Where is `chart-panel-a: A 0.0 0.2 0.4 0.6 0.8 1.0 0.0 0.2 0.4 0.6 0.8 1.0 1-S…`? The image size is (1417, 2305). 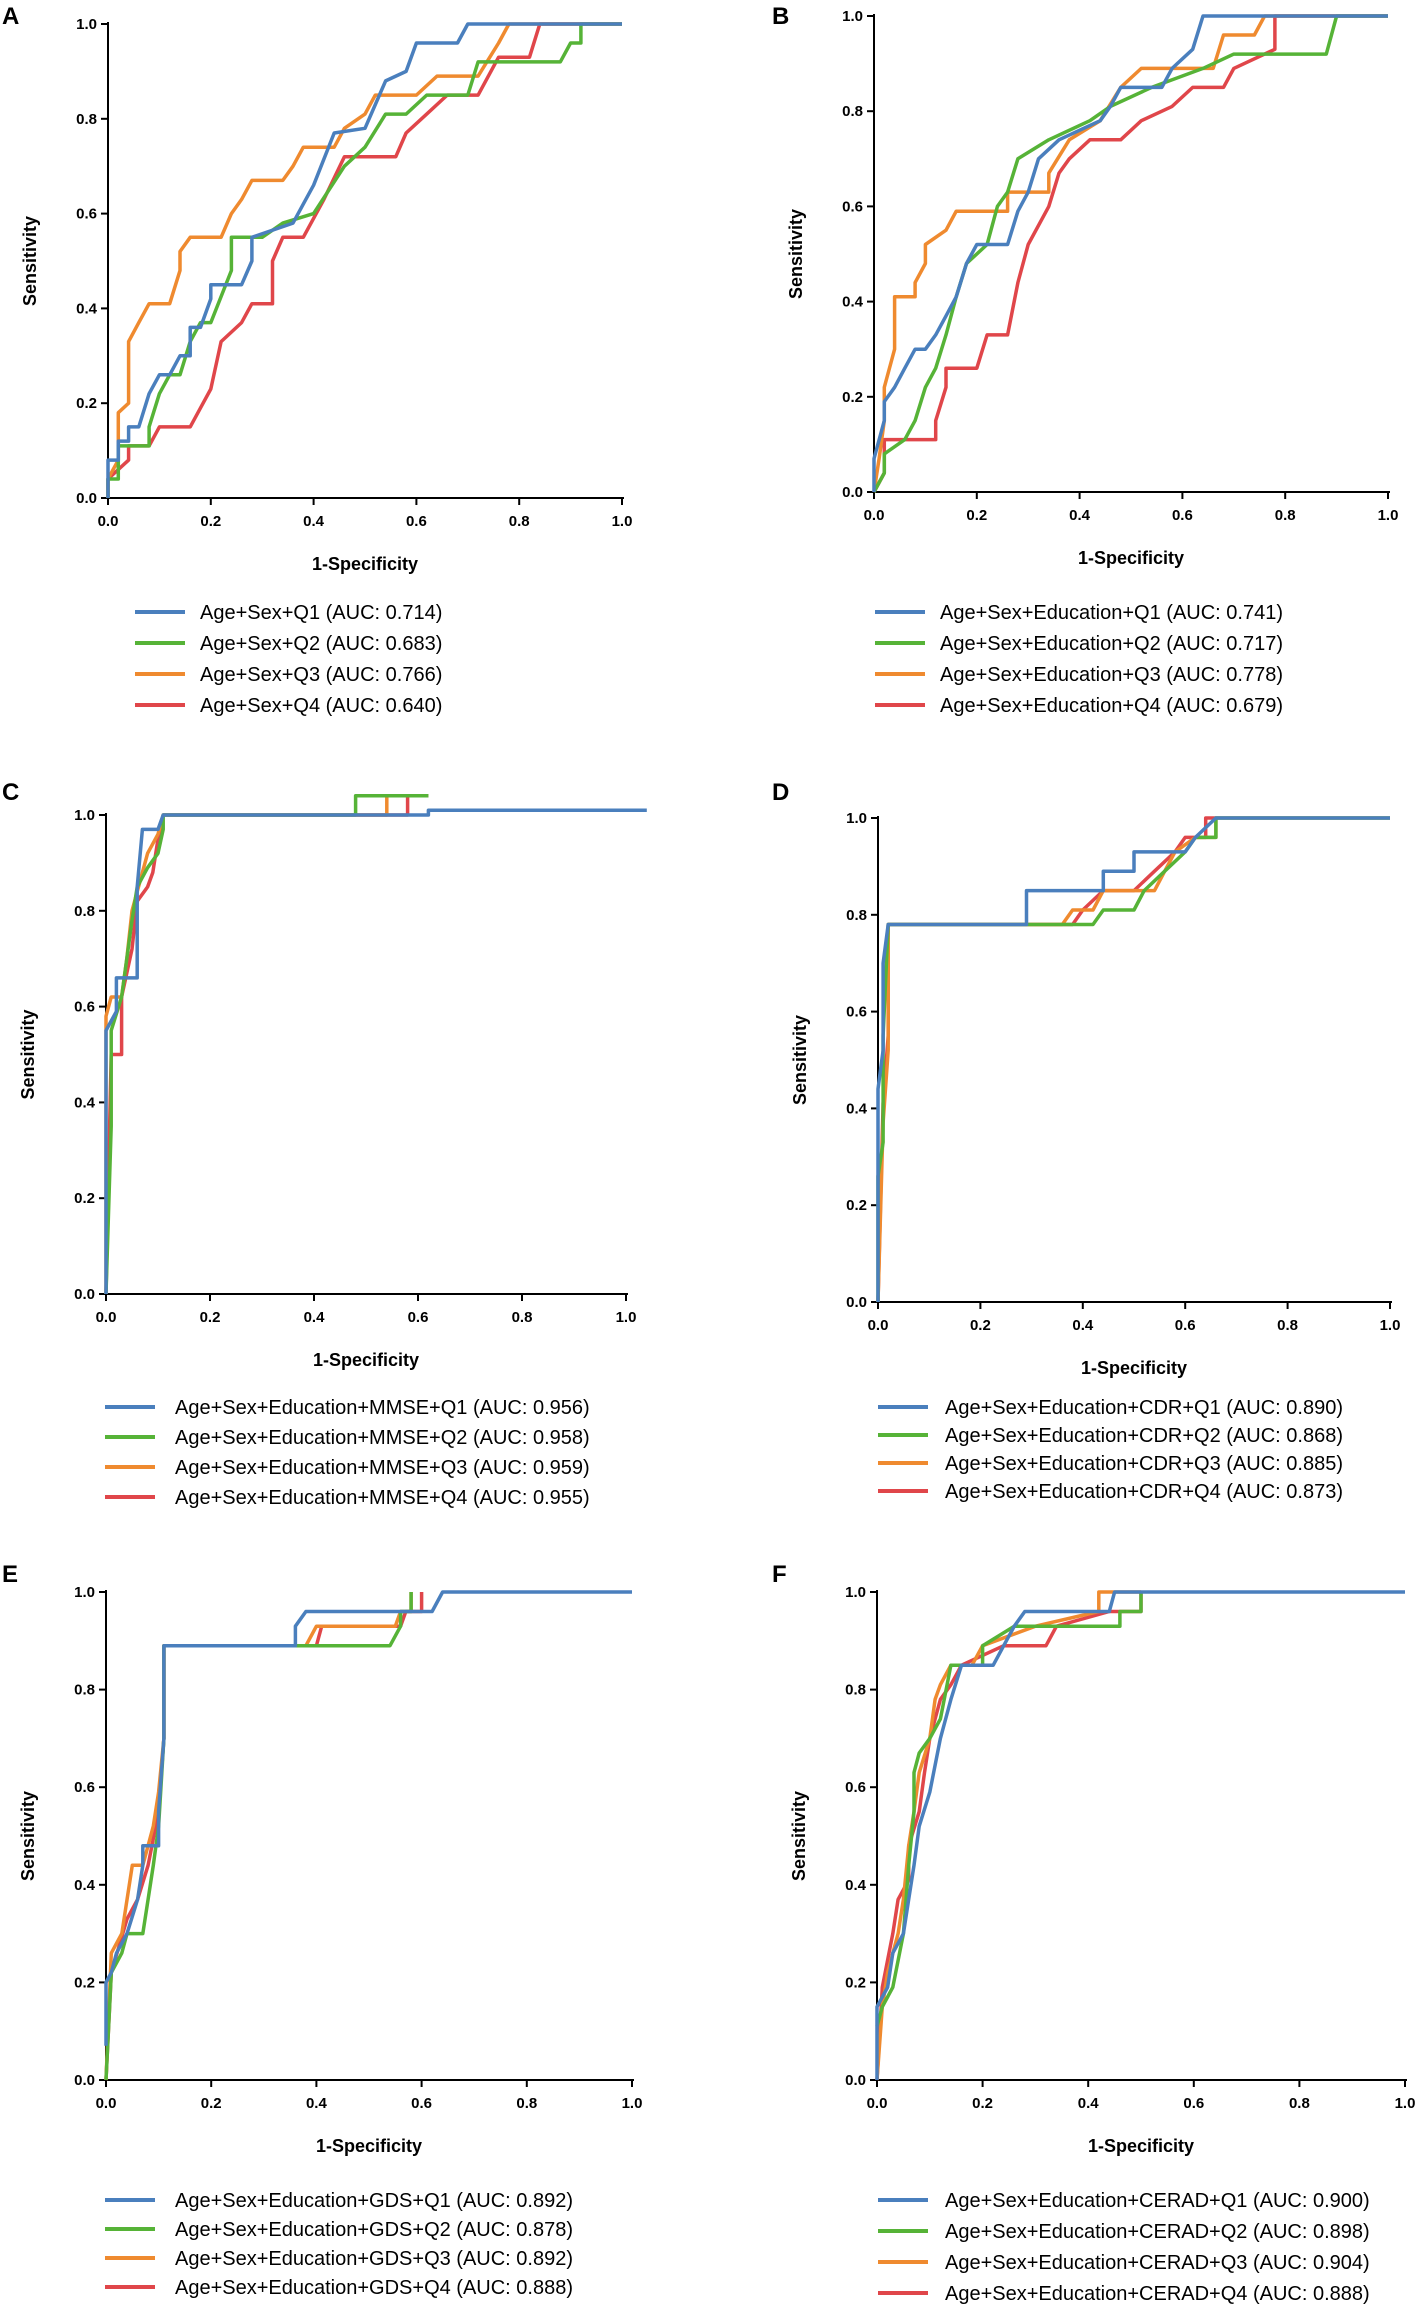
chart-panel-a: A 0.0 0.2 0.4 0.6 0.8 1.0 0.0 0.2 0.4 0.6 0.8 1.0 1-S… is located at coordinates (317, 360).